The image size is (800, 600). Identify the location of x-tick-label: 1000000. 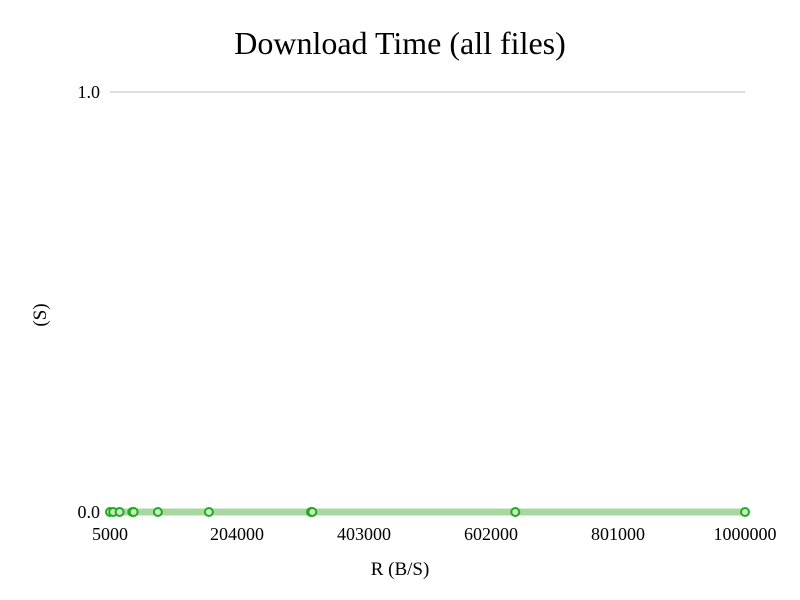
(745, 534).